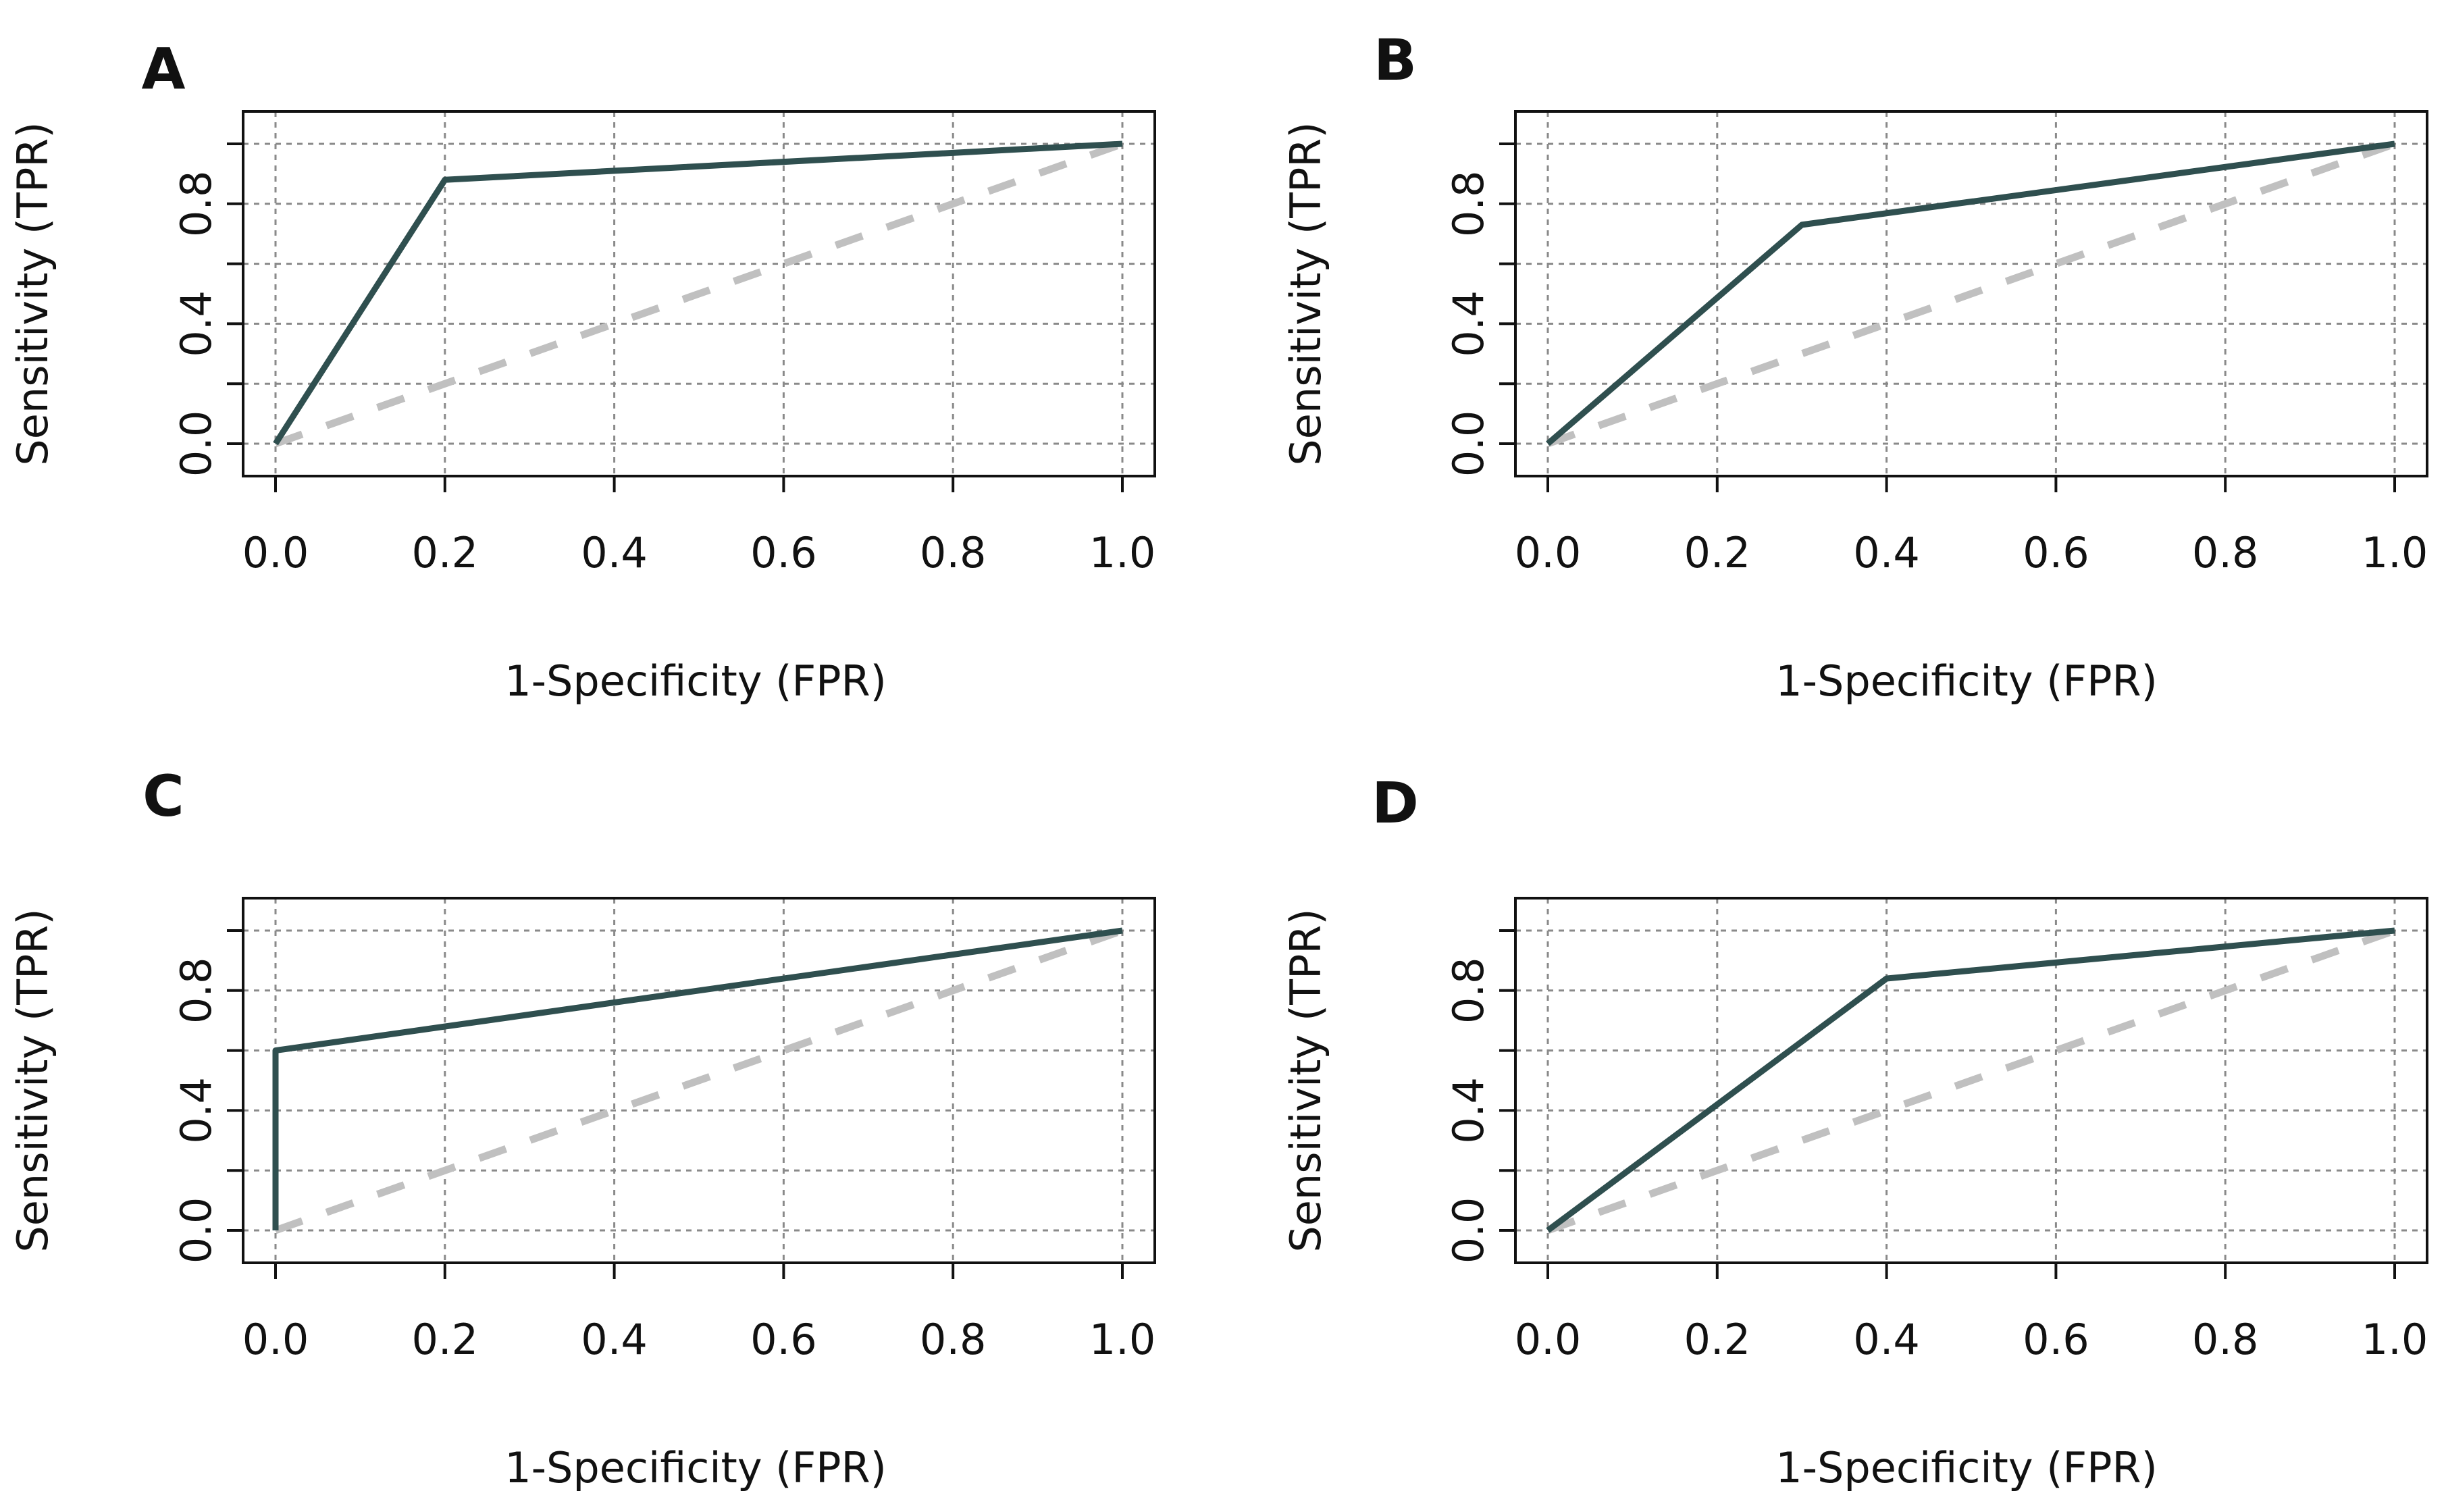 The width and height of the screenshot is (2446, 1512). What do you see at coordinates (163, 69) in the screenshot?
I see `panel-label: A` at bounding box center [163, 69].